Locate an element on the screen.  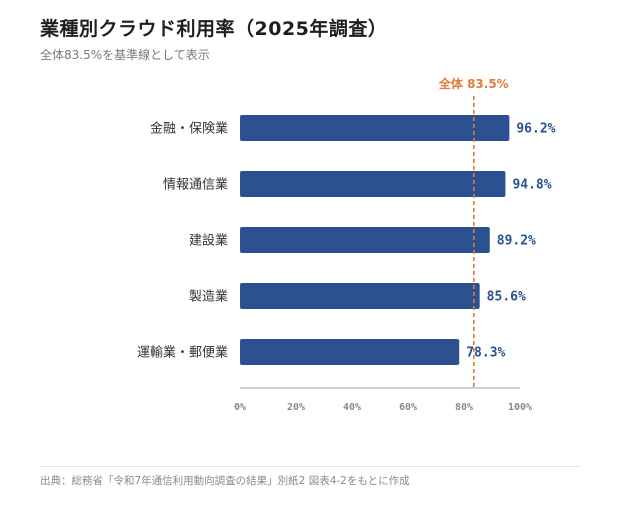
chart-title: 業種別クラウド利用率（2025年調査） is located at coordinates (214, 29).